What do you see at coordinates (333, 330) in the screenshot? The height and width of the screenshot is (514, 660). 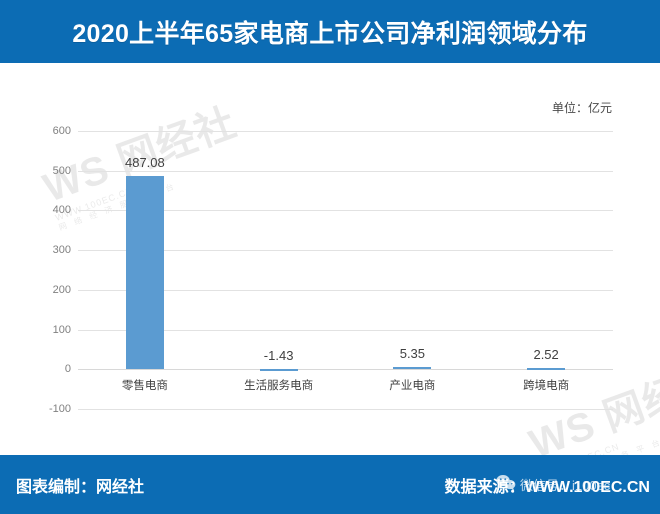 I see `gridline: 100` at bounding box center [333, 330].